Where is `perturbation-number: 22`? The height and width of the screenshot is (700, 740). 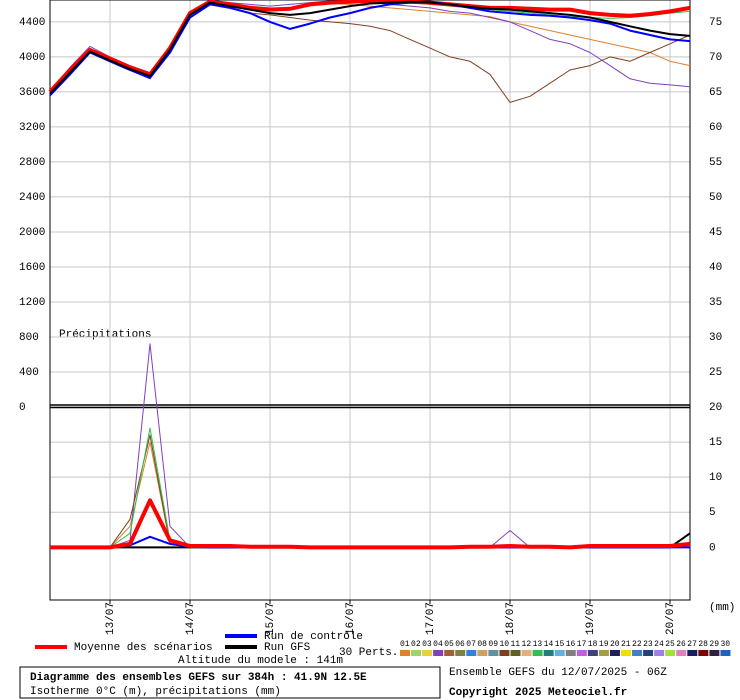
perturbation-number: 22 is located at coordinates (637, 644).